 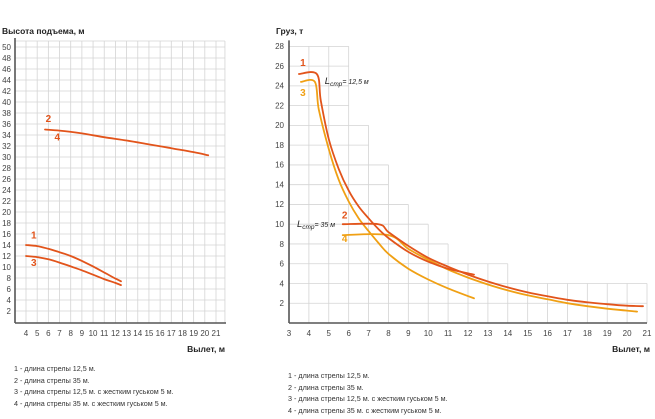 What do you see at coordinates (279, 184) in the screenshot?
I see `y-tick-label: 14` at bounding box center [279, 184].